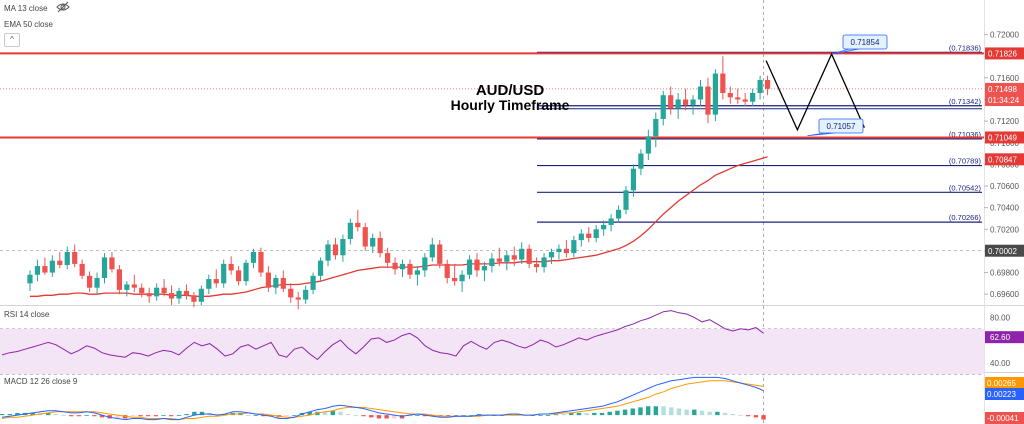 The width and height of the screenshot is (1024, 424). Describe the element at coordinates (41, 381) in the screenshot. I see `macd-indicator-label: MACD 12 26 close 9` at that location.